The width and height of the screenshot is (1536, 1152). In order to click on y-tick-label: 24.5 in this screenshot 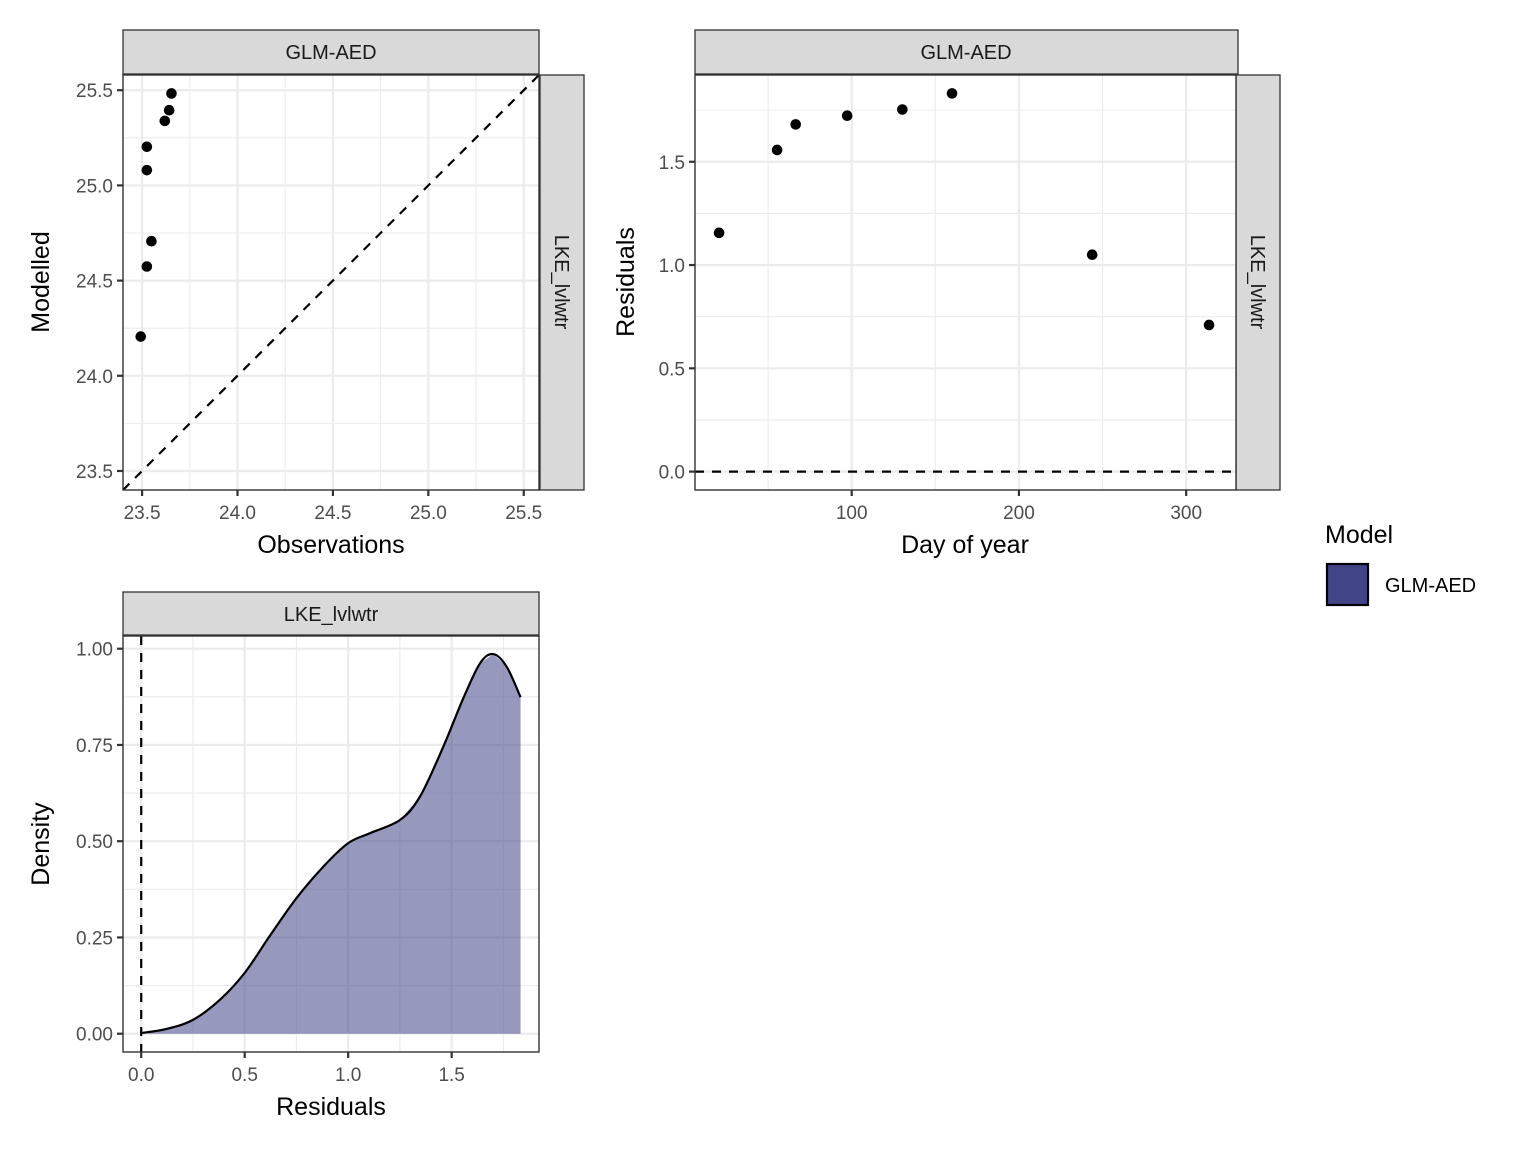, I will do `click(94, 282)`.